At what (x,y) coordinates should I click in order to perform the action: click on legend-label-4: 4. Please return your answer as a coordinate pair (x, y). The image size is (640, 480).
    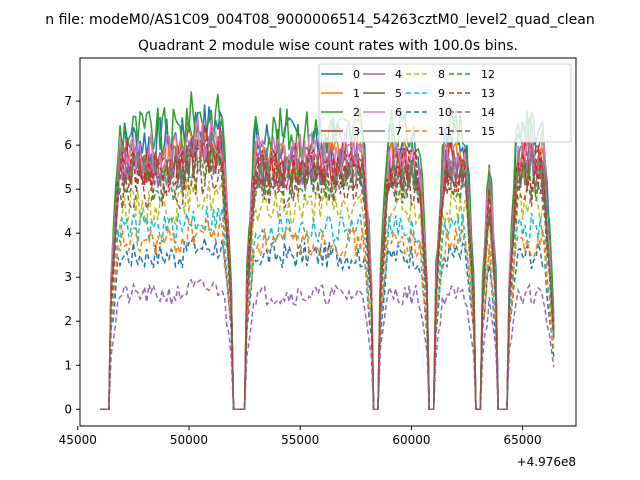
    Looking at the image, I should click on (398, 74).